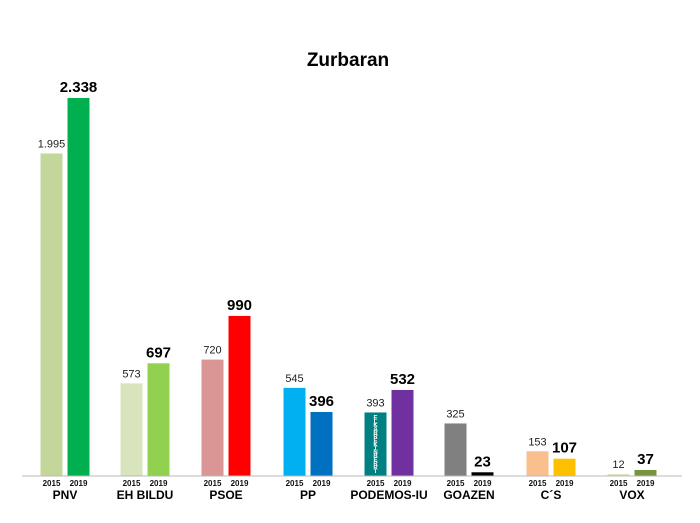 The width and height of the screenshot is (700, 523). I want to click on year-label-c-s-2019: 2019, so click(565, 483).